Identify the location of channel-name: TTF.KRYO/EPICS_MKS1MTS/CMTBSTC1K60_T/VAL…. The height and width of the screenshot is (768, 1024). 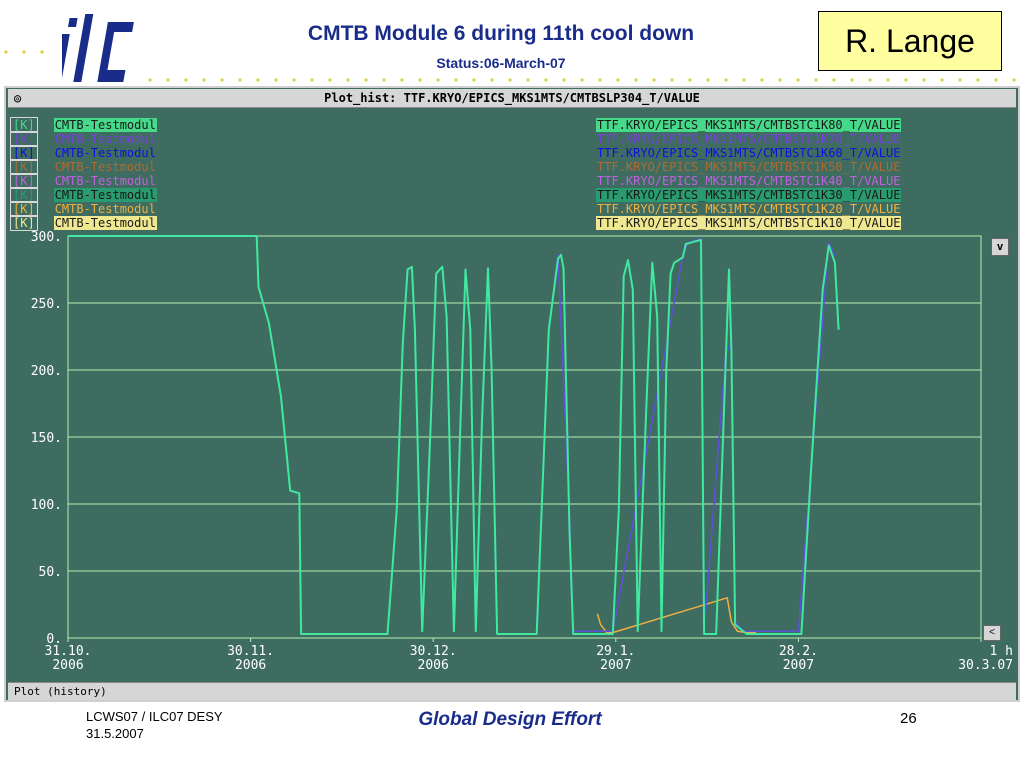
(749, 153).